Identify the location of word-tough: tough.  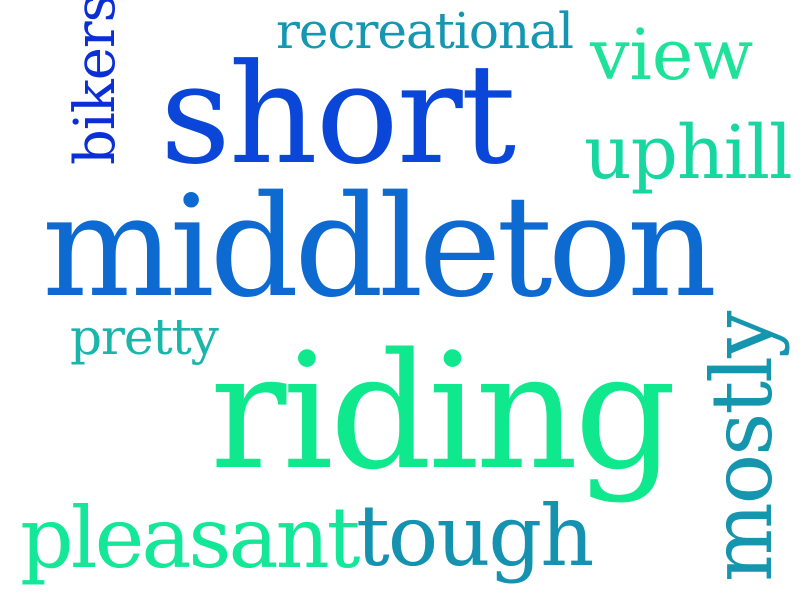
(475, 536).